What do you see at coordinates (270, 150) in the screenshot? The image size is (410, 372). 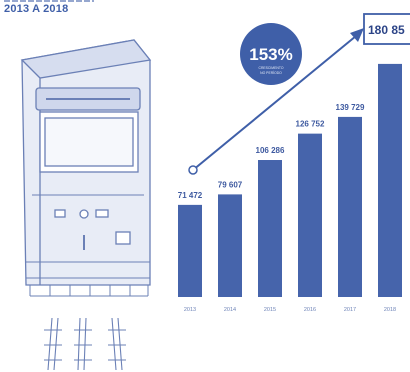 I see `value-label-2015: 106 286` at bounding box center [270, 150].